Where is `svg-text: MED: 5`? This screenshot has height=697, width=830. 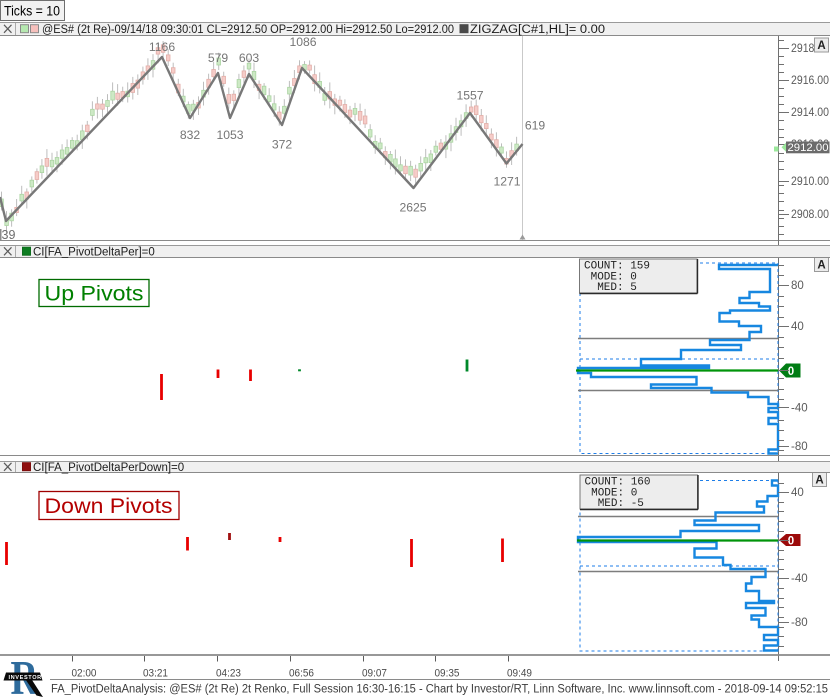
svg-text: MED: 5 is located at coordinates (610, 288).